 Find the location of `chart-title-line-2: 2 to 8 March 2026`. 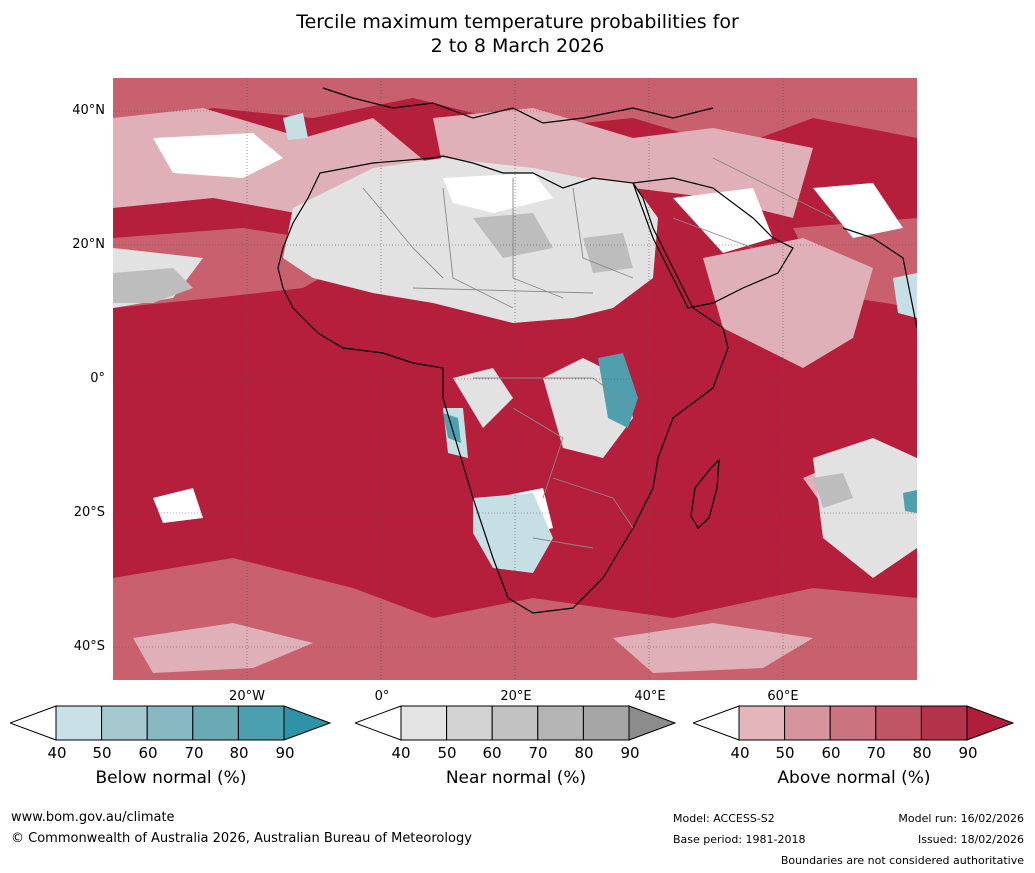

chart-title-line-2: 2 to 8 March 2026 is located at coordinates (517, 46).